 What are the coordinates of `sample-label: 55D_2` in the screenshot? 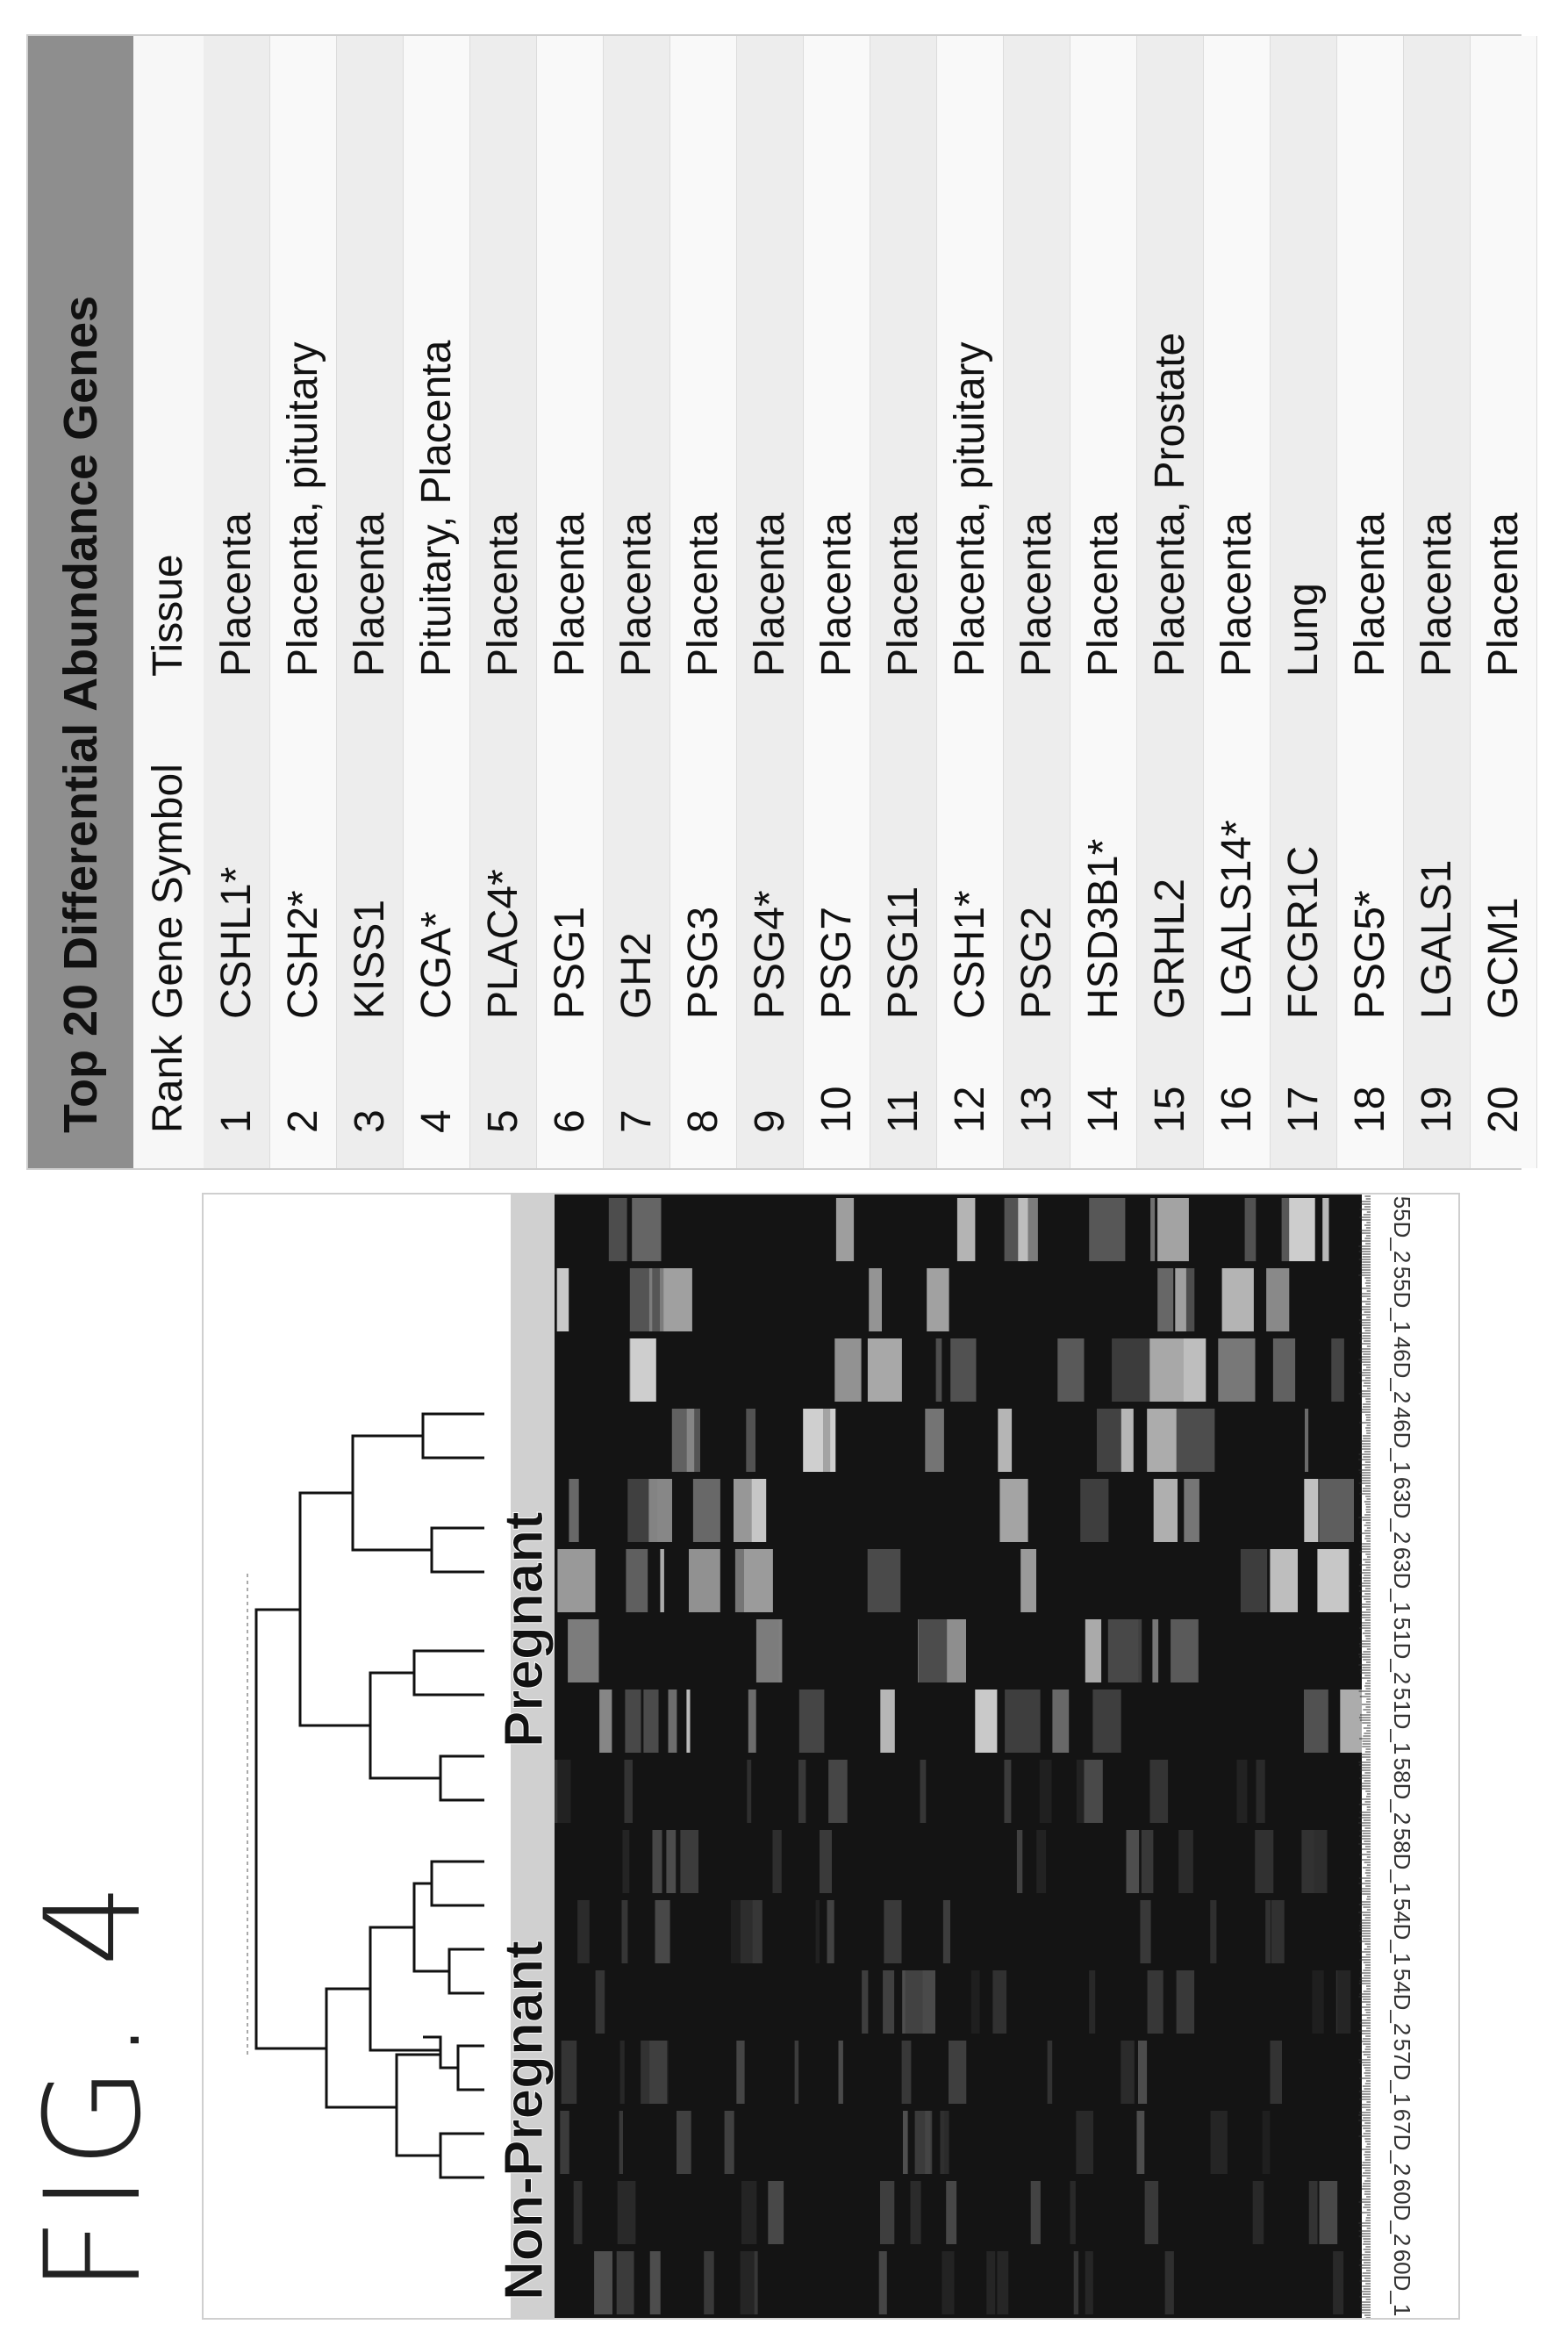 It's located at (1402, 1229).